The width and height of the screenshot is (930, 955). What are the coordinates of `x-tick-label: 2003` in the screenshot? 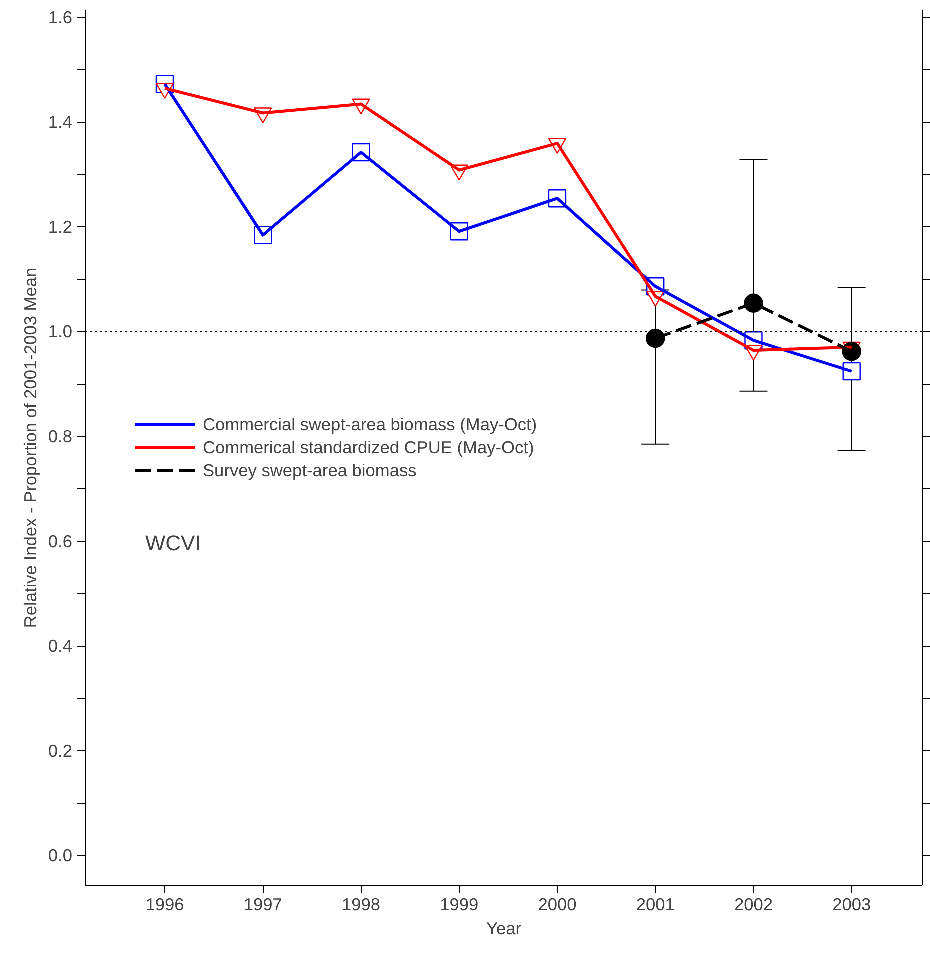 It's located at (852, 904).